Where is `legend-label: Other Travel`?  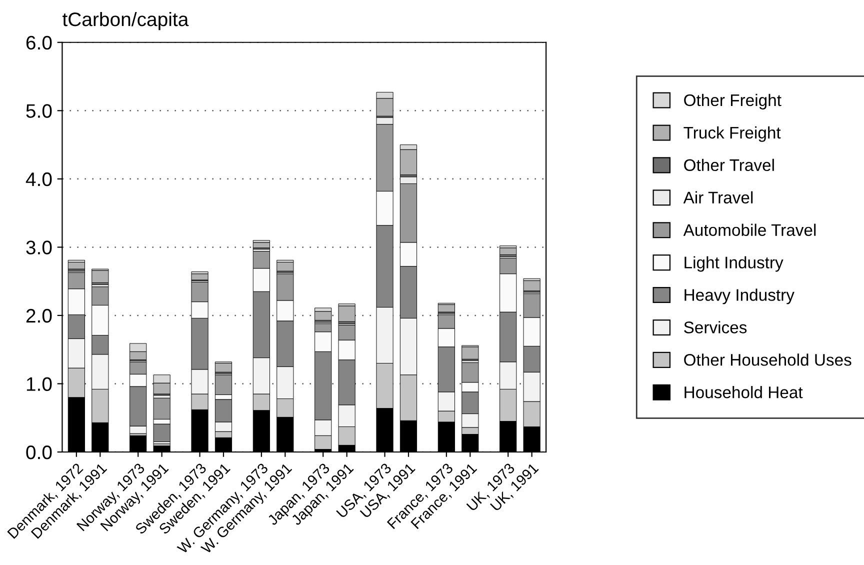 legend-label: Other Travel is located at coordinates (729, 165).